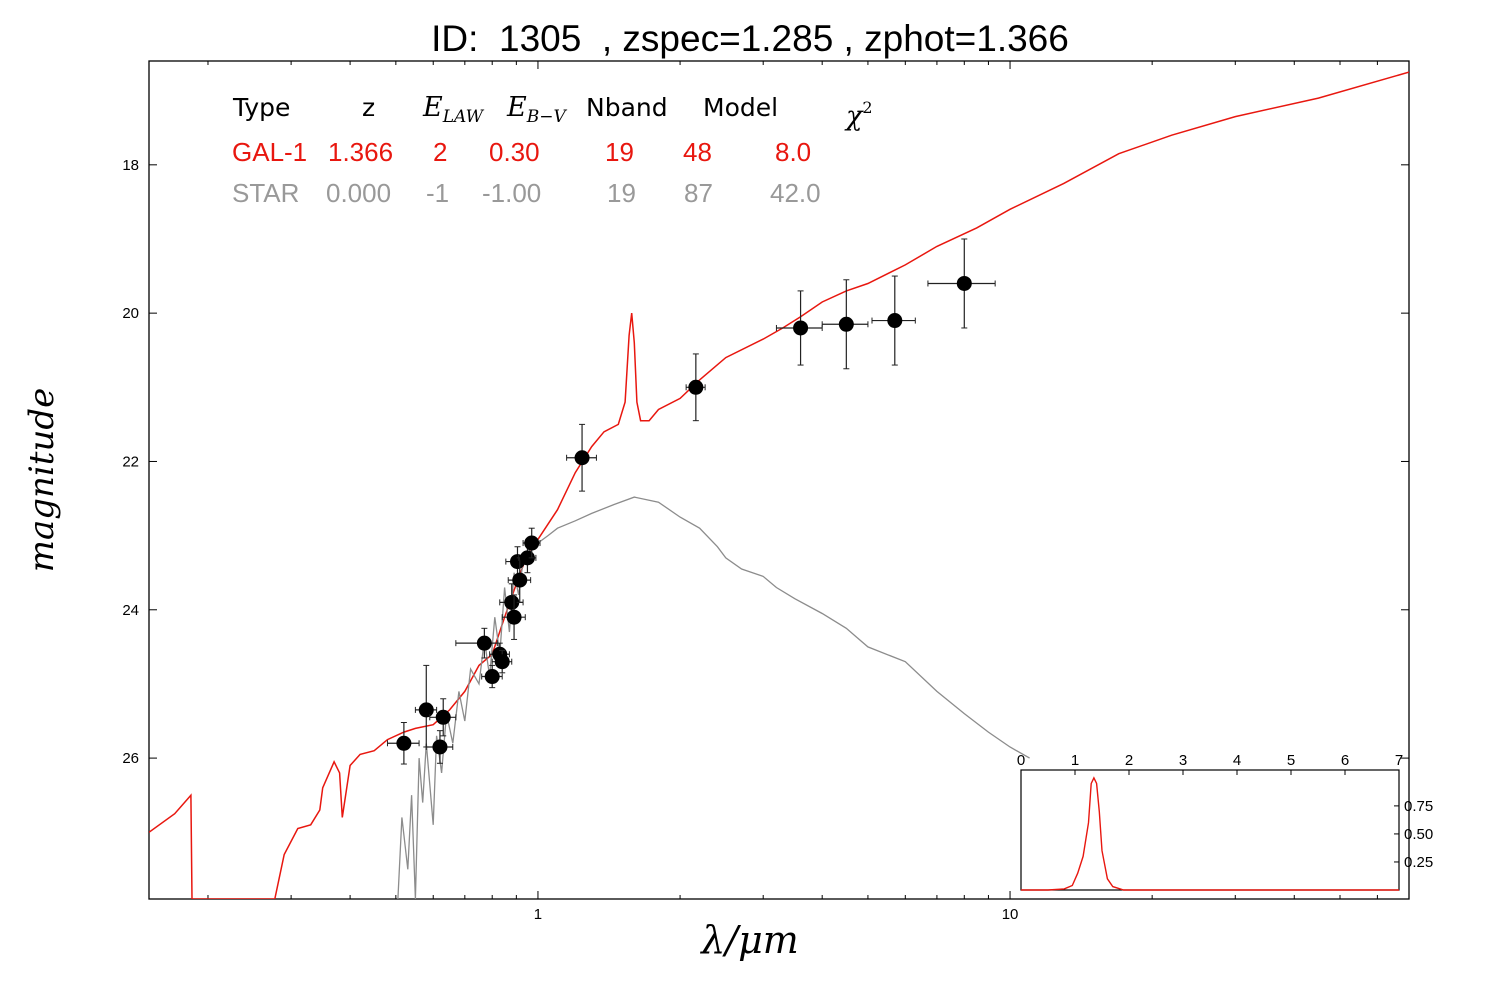 Image resolution: width=1500 pixels, height=1000 pixels. I want to click on table-header-chi2: χ2, so click(859, 112).